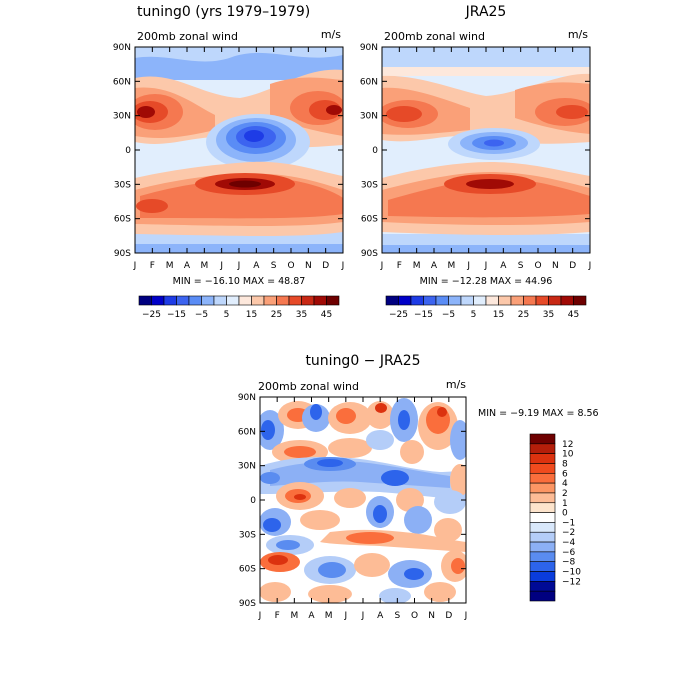 Image resolution: width=700 pixels, height=700 pixels. I want to click on panel-reanalysis-field, so click(486, 150).